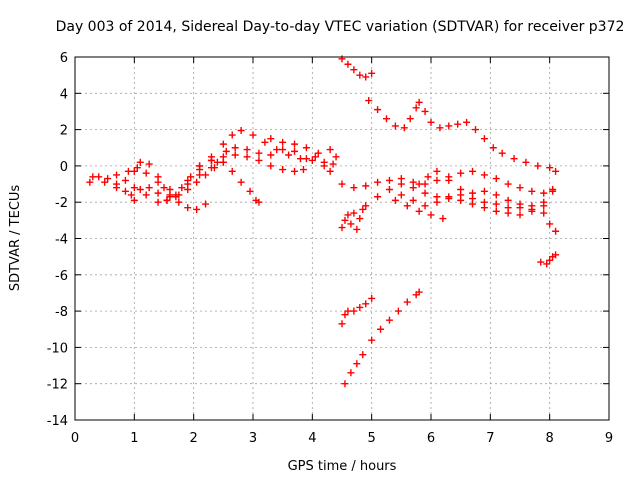 Image resolution: width=640 pixels, height=480 pixels. Describe the element at coordinates (312, 438) in the screenshot. I see `x-tick-label: 4` at that location.